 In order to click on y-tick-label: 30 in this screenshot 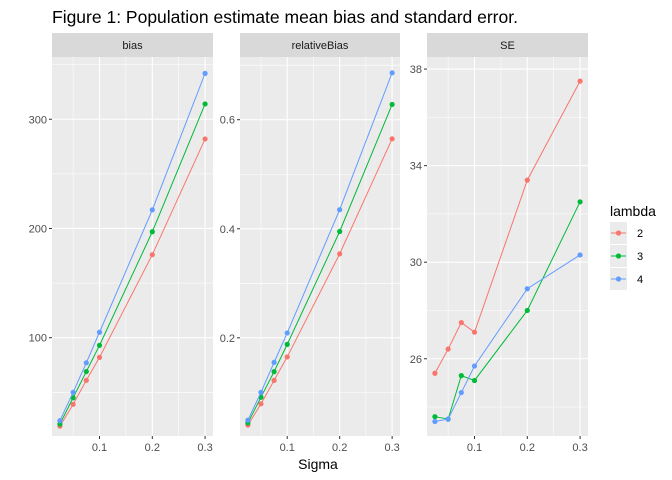, I will do `click(416, 263)`.